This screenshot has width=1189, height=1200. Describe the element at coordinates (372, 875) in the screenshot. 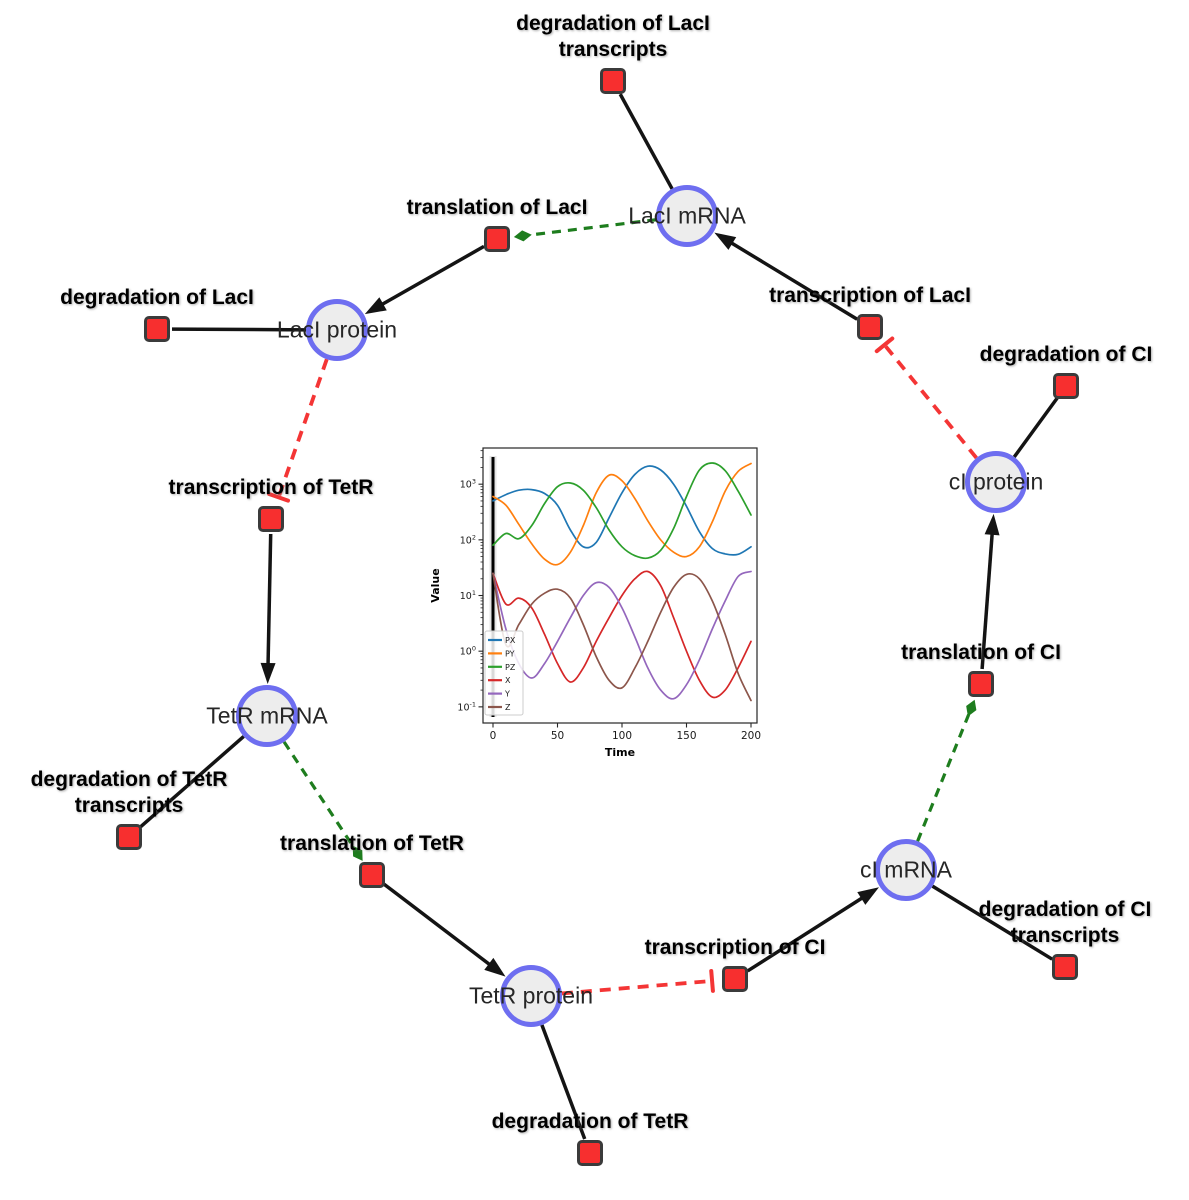

I see `reaction-node-transl-tetr` at that location.